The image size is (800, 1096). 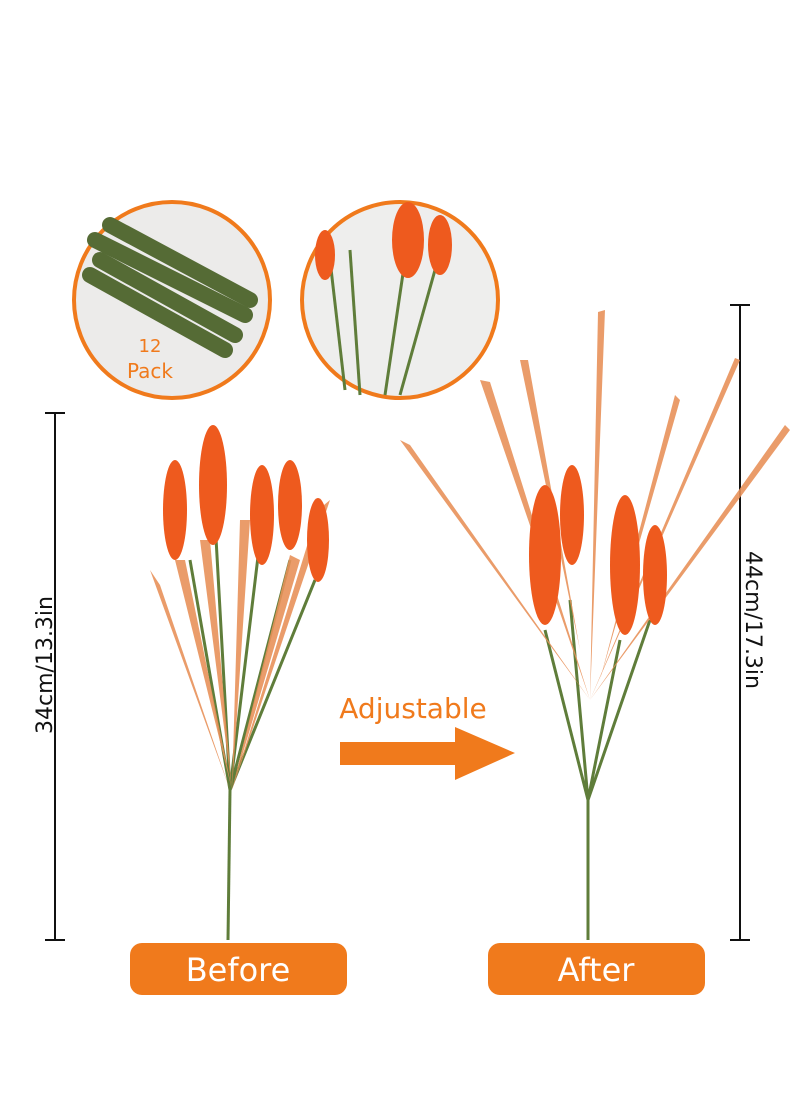 I want to click on after-height: 44cm/17.3in, so click(x=752, y=620).